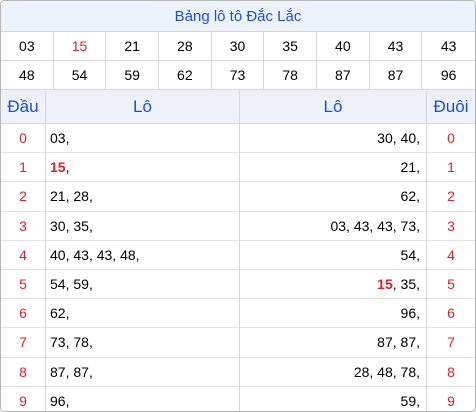  I want to click on duoi-cell: 3, so click(451, 226).